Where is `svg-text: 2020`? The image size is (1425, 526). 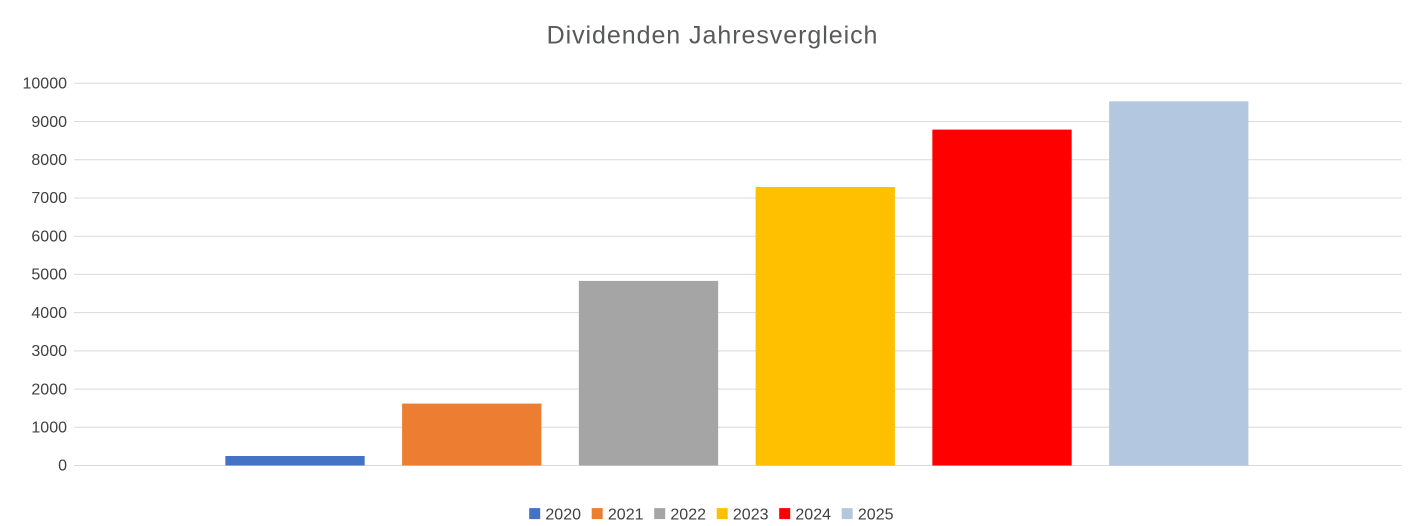
svg-text: 2020 is located at coordinates (563, 515).